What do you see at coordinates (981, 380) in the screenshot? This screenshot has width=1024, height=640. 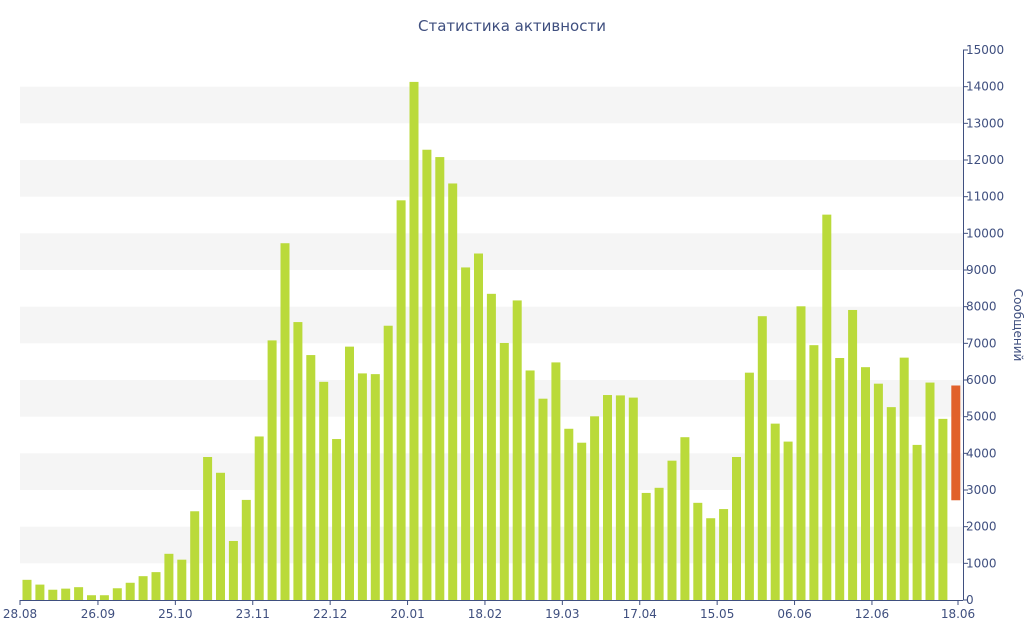 I see `y-tick-label: 6000` at bounding box center [981, 380].